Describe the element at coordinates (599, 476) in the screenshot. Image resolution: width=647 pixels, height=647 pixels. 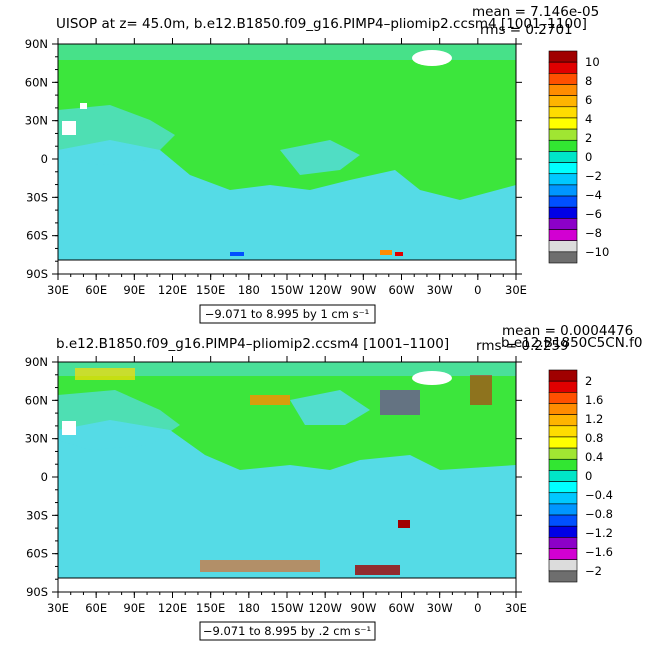
I see `panel-2-colorbar-labels: 2 1.6 1.2 0.8 0.4 0 −0.4 −0.8 −1.2 −1.6 −2` at that location.